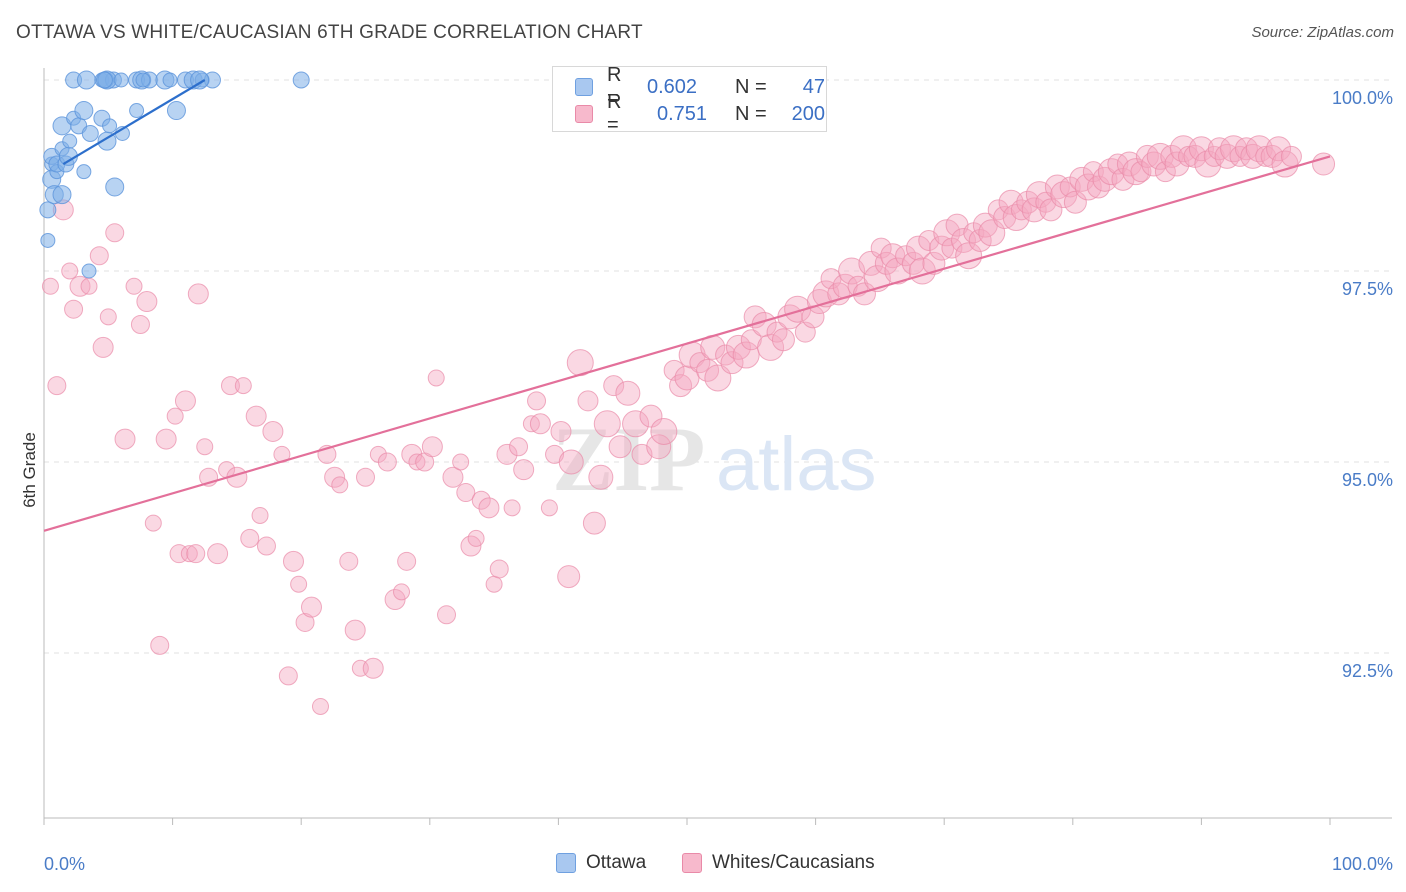  I want to click on legend-r-label: R =, so click(614, 86).